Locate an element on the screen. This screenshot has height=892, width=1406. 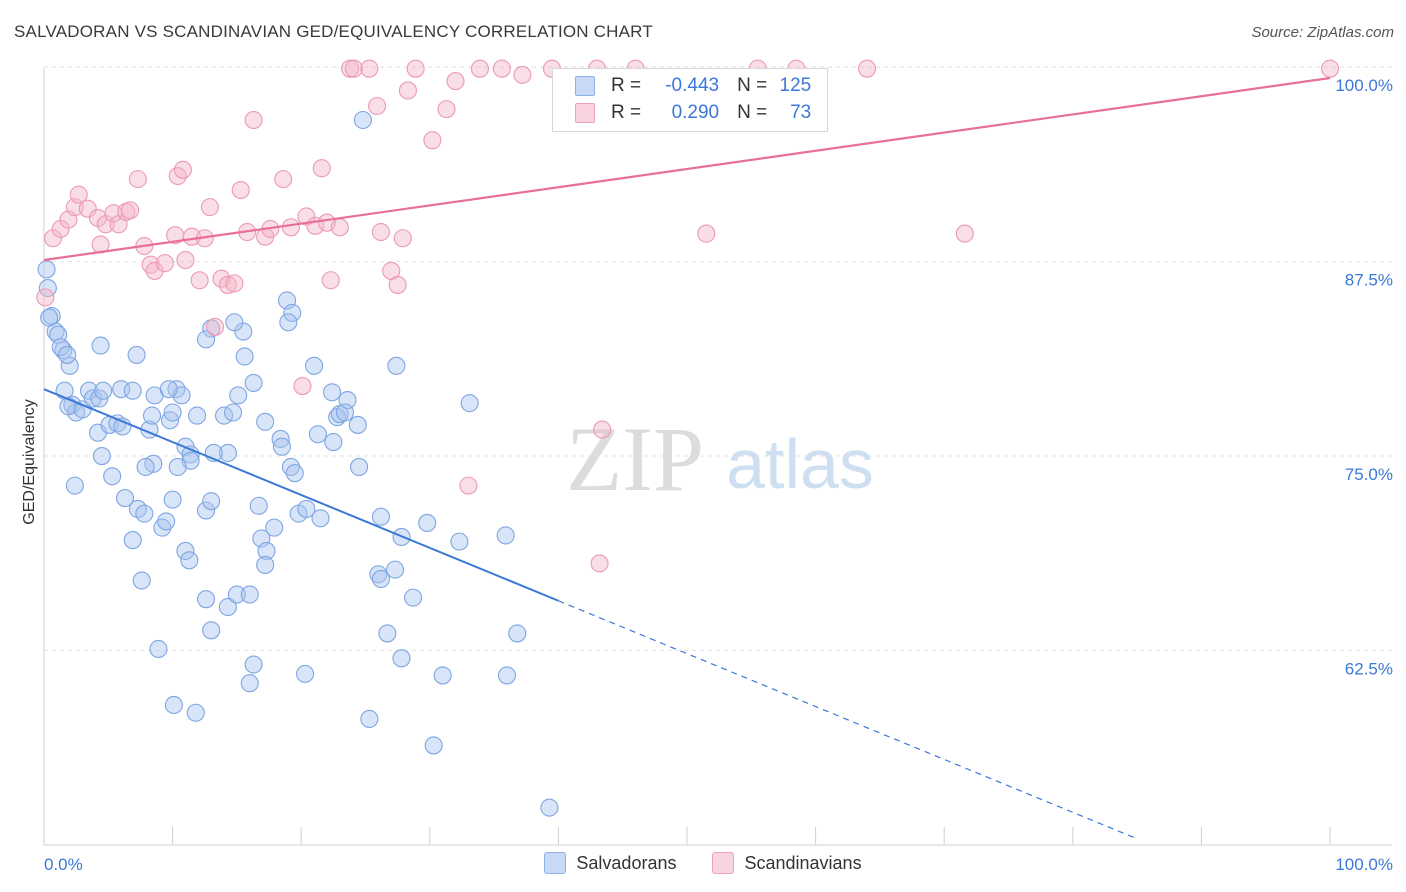
legend-r-value: 0.290 is located at coordinates (695, 112).